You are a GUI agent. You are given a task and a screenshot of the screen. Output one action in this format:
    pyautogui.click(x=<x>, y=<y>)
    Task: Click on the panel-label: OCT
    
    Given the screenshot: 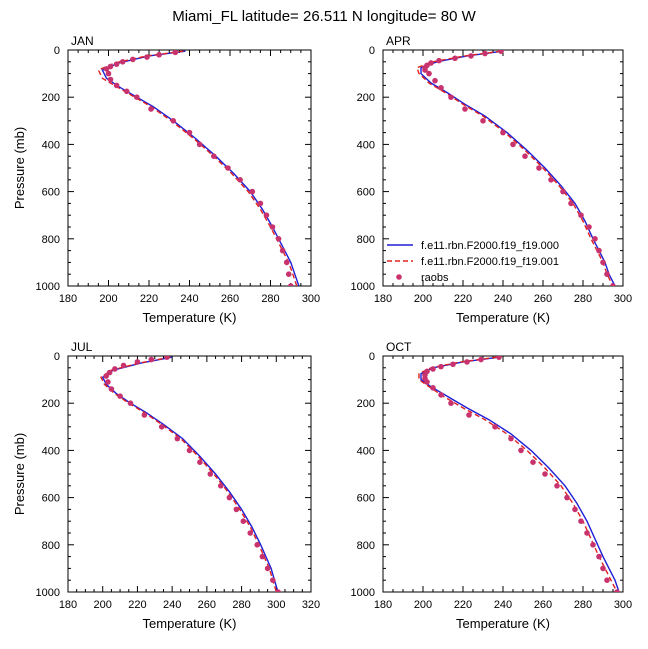 What is the action you would take?
    pyautogui.click(x=399, y=347)
    